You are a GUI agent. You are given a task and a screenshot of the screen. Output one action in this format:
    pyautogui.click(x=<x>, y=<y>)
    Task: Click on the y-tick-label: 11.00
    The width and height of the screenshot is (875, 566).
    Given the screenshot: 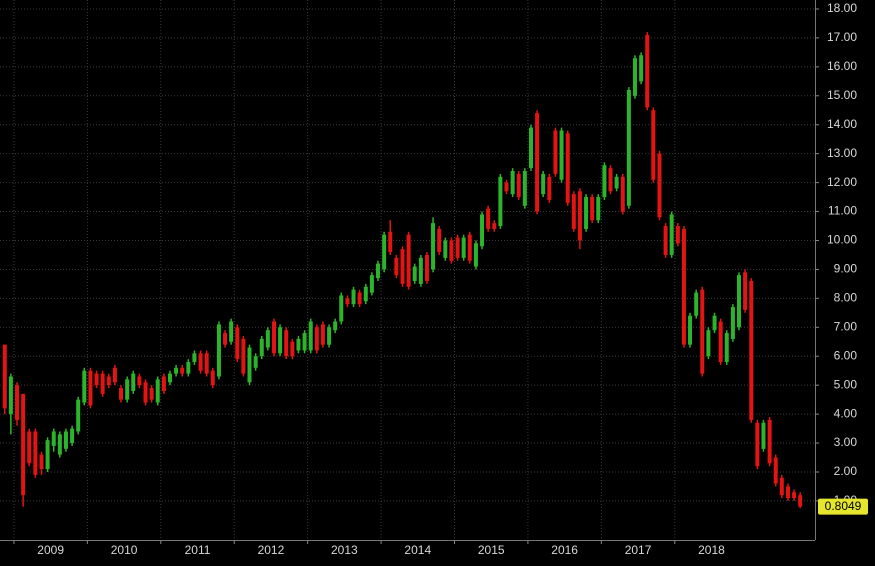 What is the action you would take?
    pyautogui.click(x=842, y=211)
    